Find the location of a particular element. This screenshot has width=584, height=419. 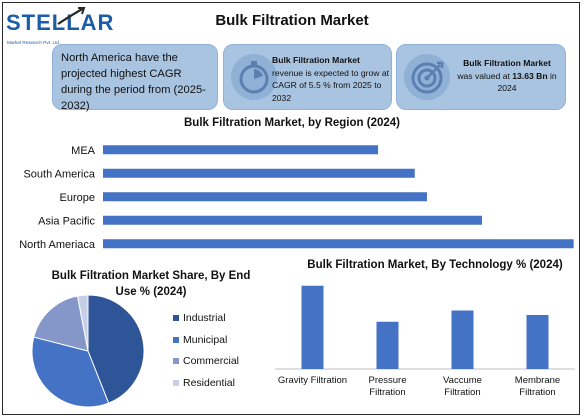

region-label: North Ameriaca is located at coordinates (57, 245).